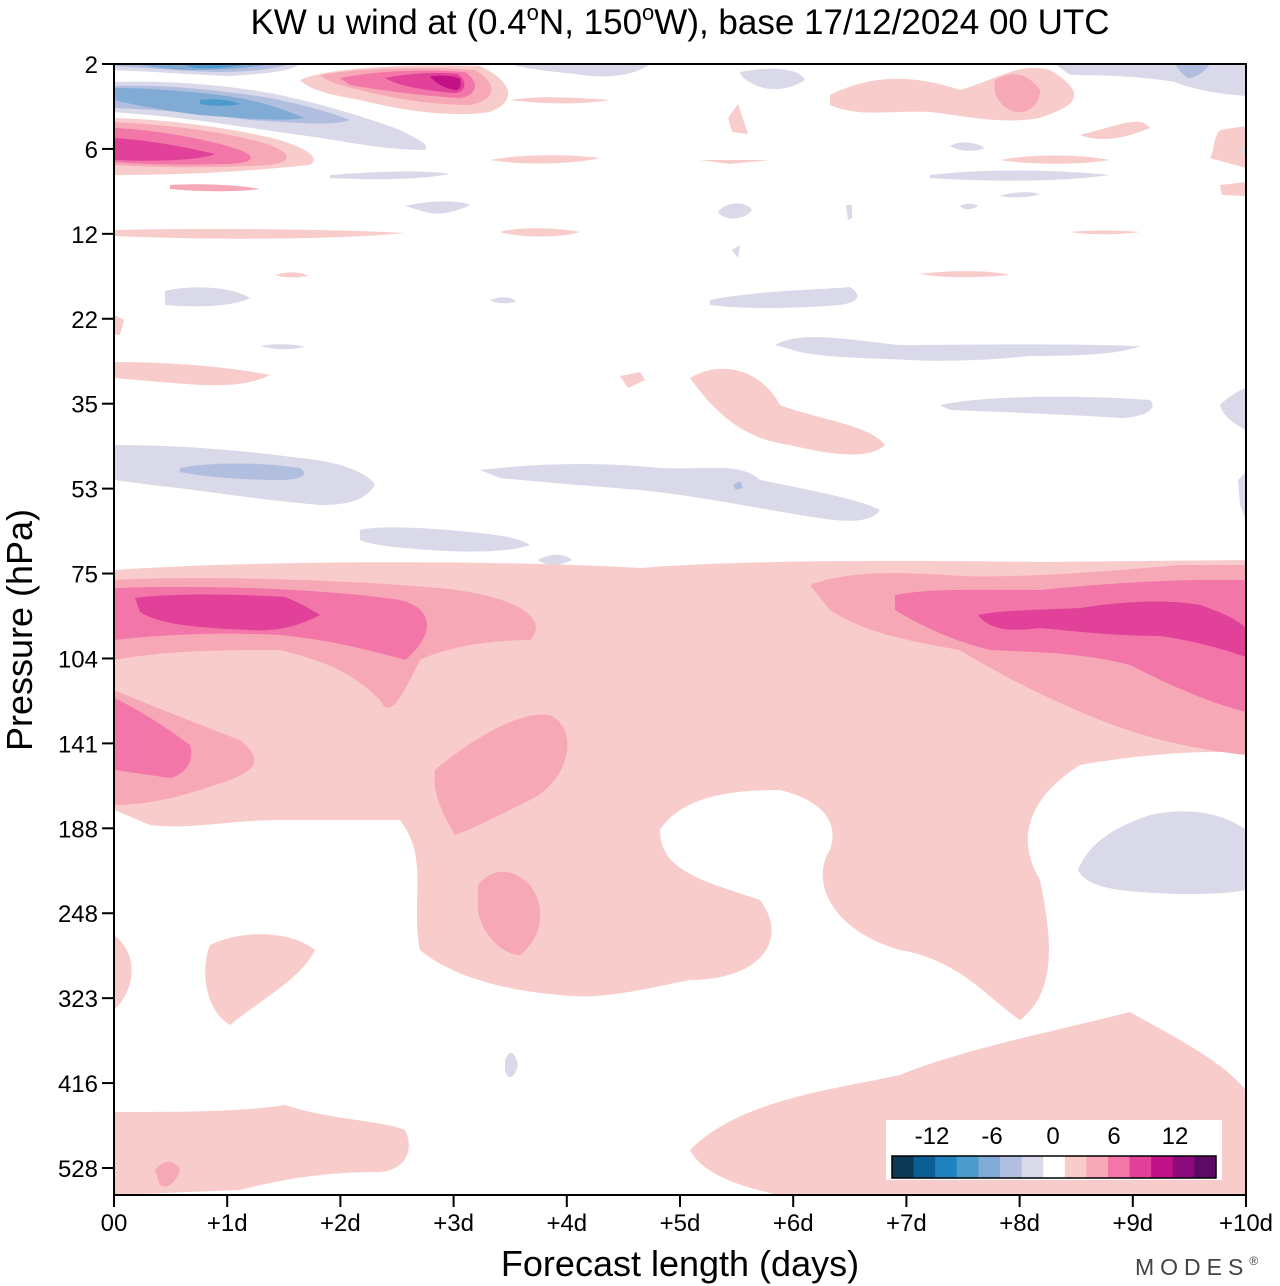 The image size is (1280, 1286). Describe the element at coordinates (1233, 409) in the screenshot. I see `neg-fill-n1-40hpa-right` at that location.